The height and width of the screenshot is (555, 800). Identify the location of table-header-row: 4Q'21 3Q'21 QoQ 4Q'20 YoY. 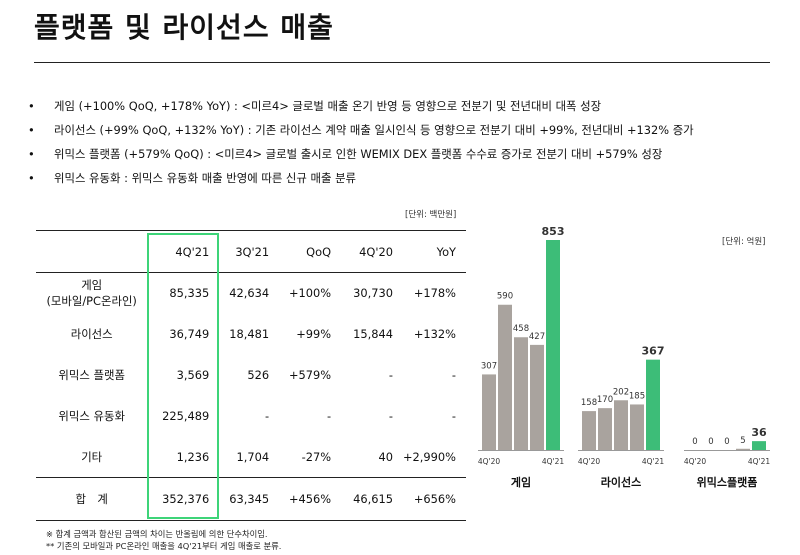
(251, 251).